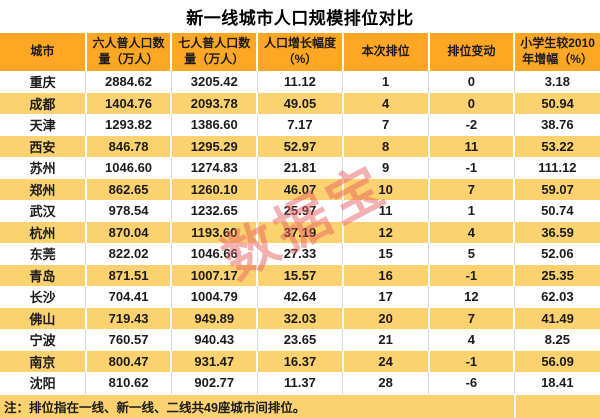  I want to click on footnote-text: 注：排位指在一线、新一线、二线共49座城市间排位。, so click(257, 406).